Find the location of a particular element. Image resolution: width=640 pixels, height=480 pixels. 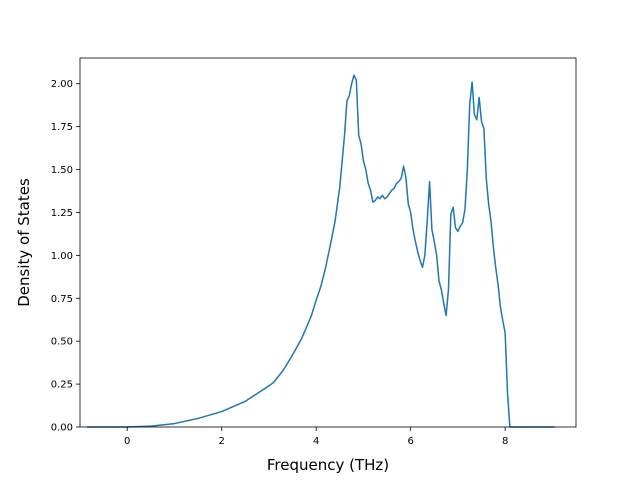

y-tick-label: 1.75 is located at coordinates (62, 127).